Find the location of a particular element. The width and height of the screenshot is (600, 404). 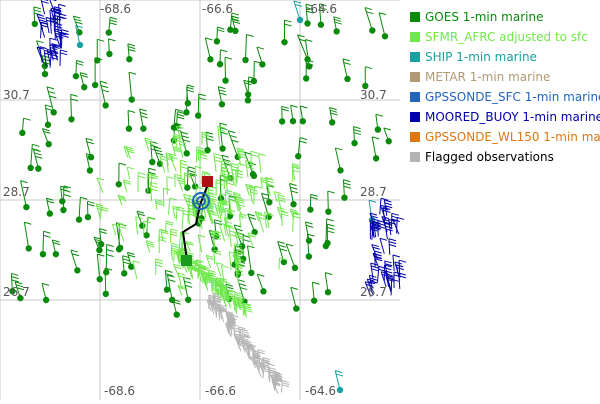

legend-label: SFMR_AFRC adjusted to sfc is located at coordinates (506, 37).